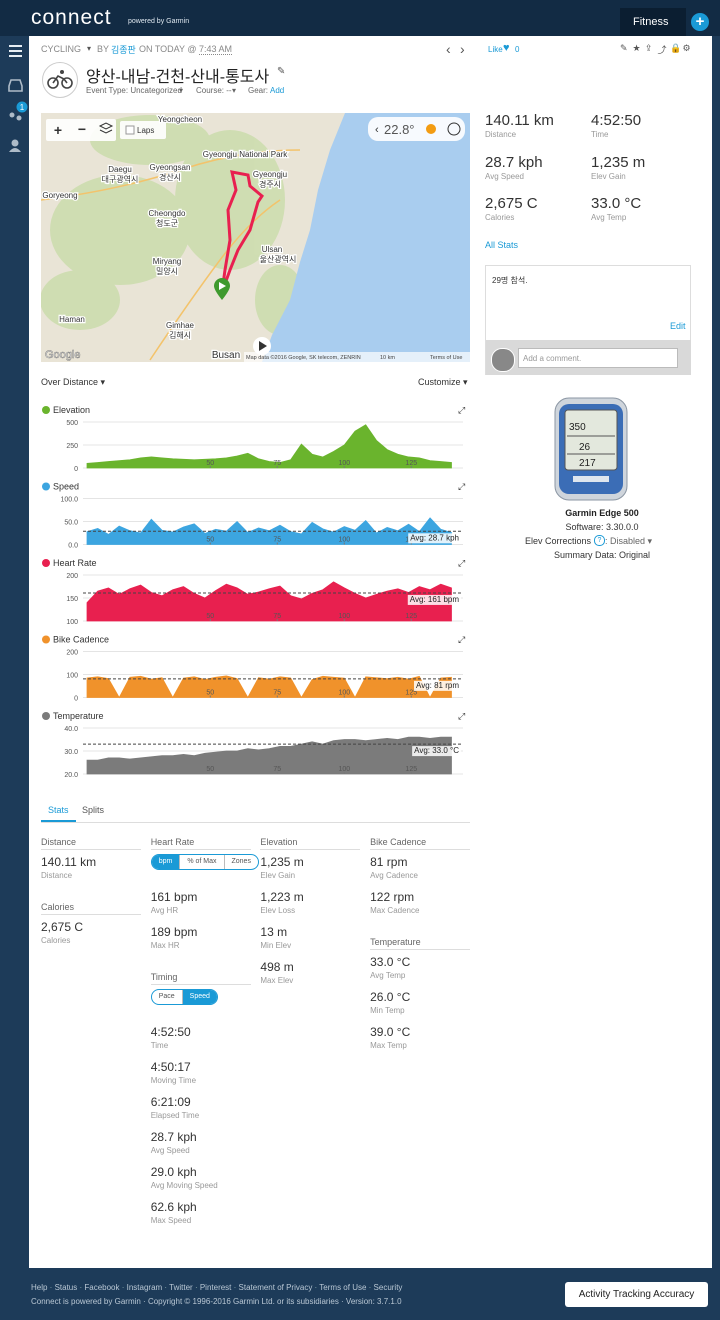  I want to click on stat-label: Elev Loss, so click(278, 910).